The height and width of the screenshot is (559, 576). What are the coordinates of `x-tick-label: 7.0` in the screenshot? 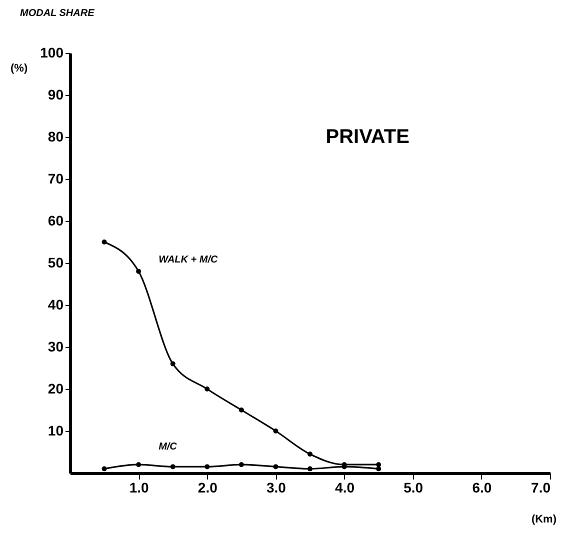 It's located at (541, 488).